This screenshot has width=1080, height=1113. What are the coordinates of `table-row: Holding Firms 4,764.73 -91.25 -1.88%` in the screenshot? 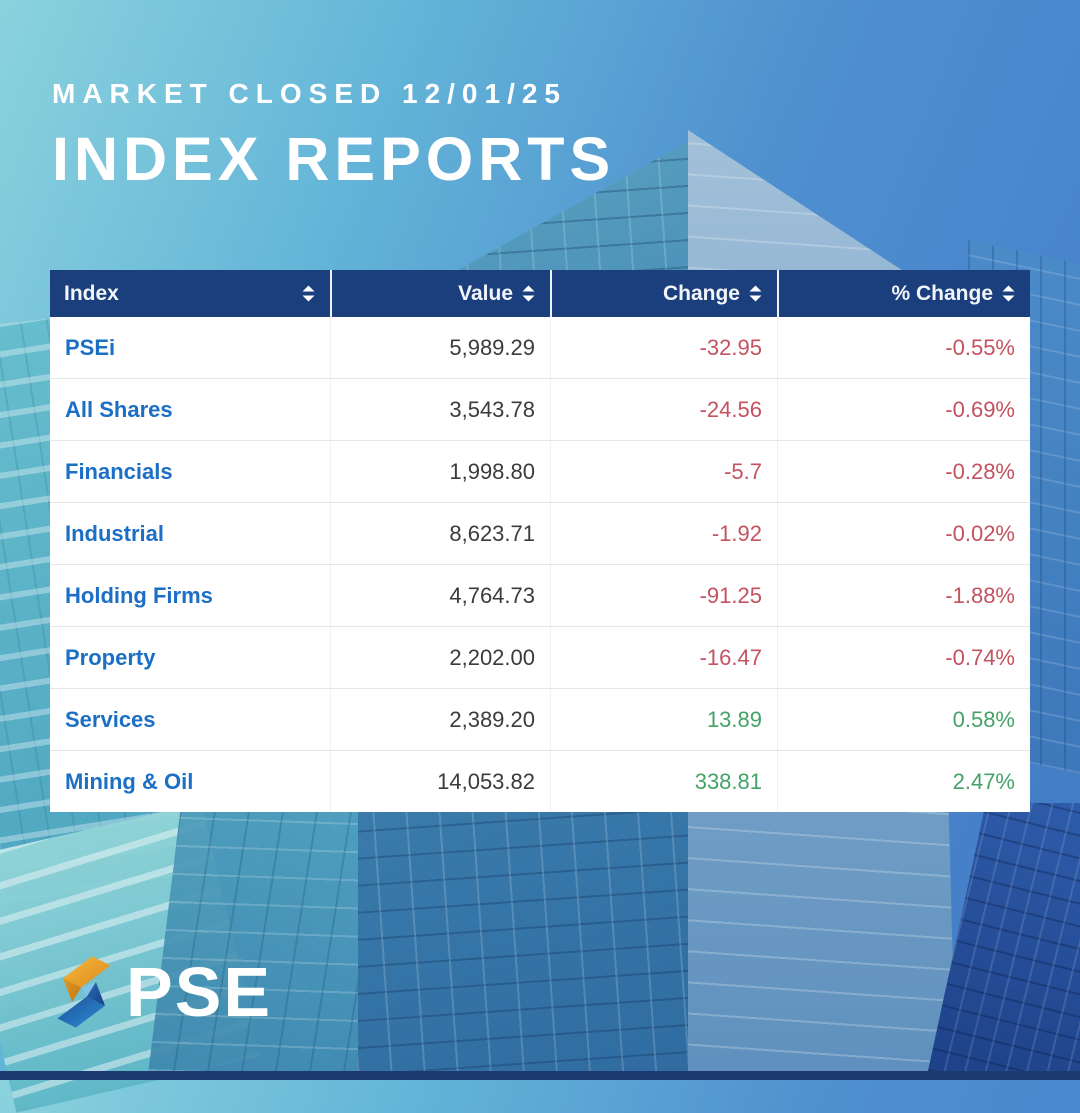 It's located at (540, 596).